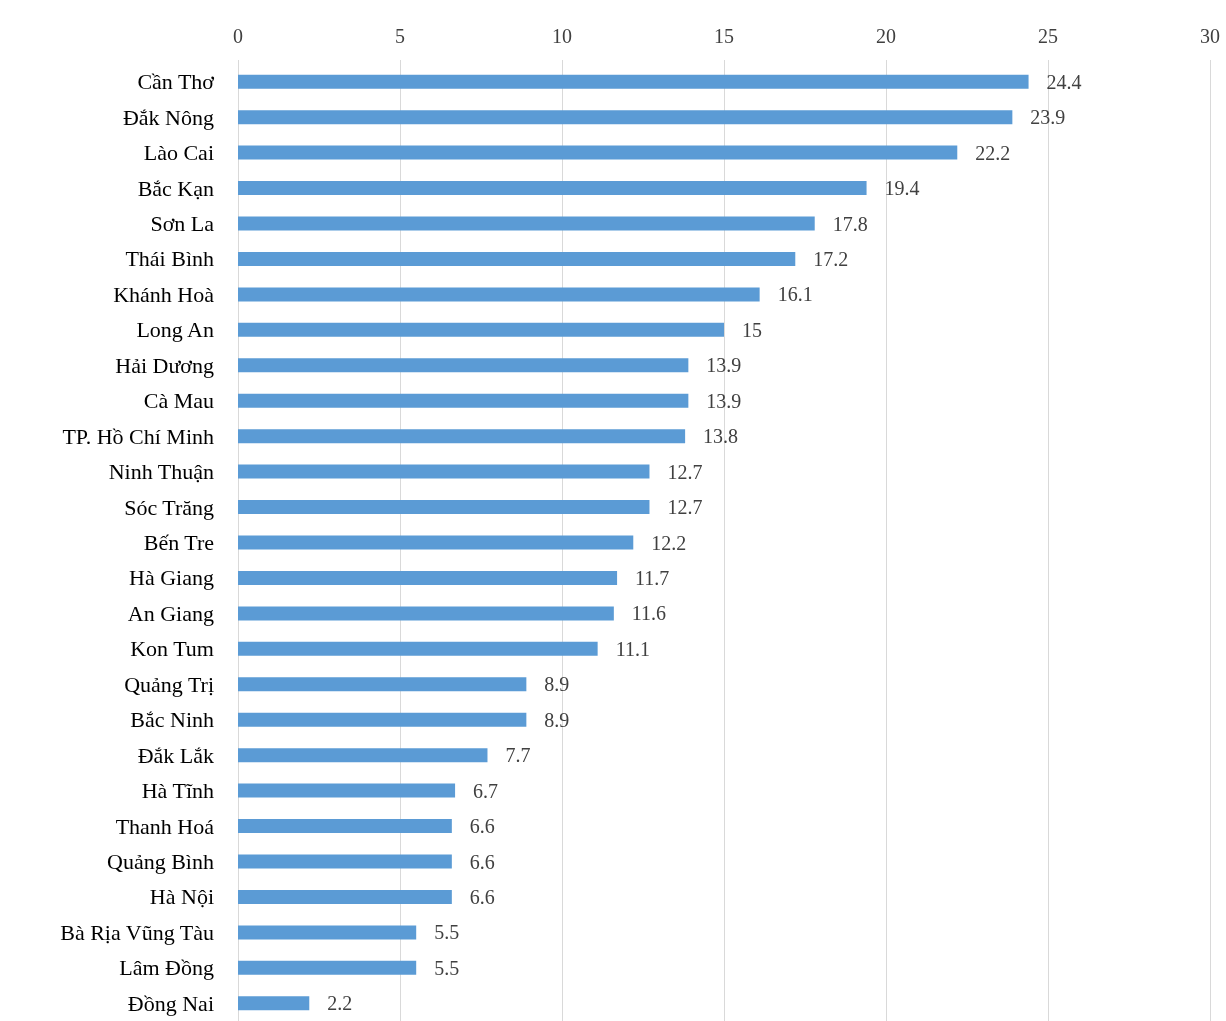  Describe the element at coordinates (171, 578) in the screenshot. I see `y-tick-label: Hà Giang` at that location.